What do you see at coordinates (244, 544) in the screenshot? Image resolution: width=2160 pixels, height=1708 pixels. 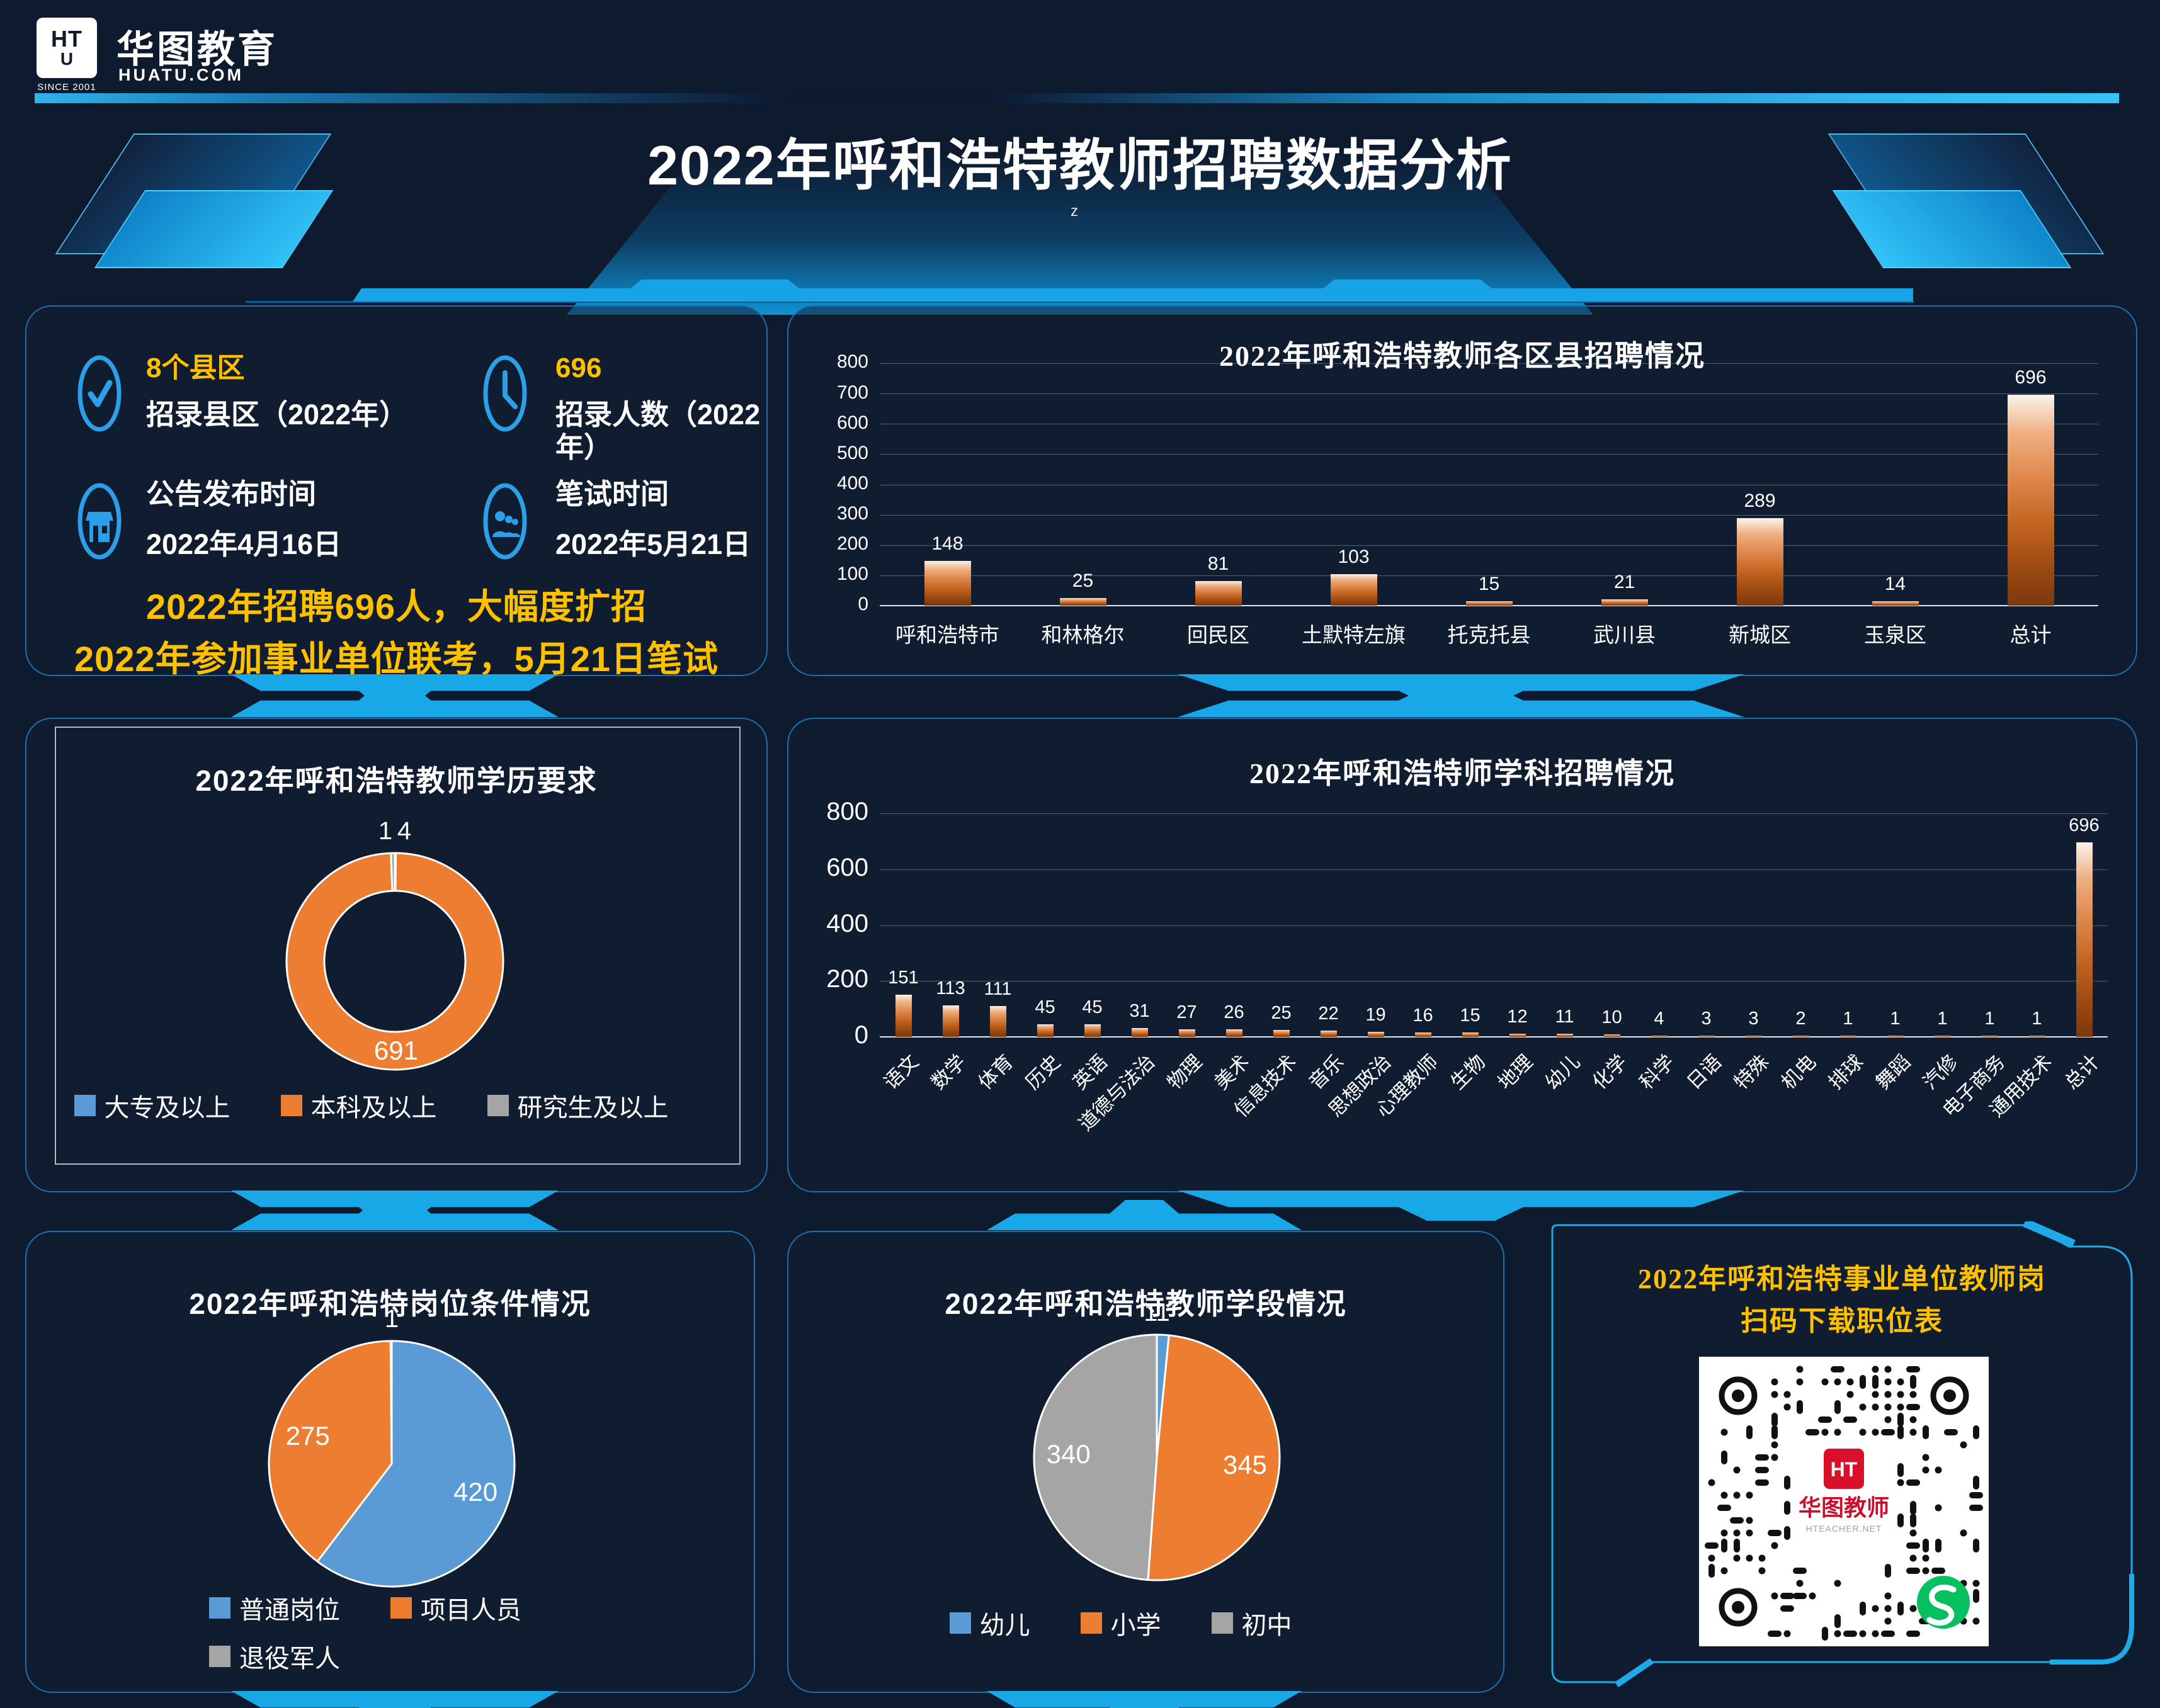 I see `stat-label: 2022年4月16日` at bounding box center [244, 544].